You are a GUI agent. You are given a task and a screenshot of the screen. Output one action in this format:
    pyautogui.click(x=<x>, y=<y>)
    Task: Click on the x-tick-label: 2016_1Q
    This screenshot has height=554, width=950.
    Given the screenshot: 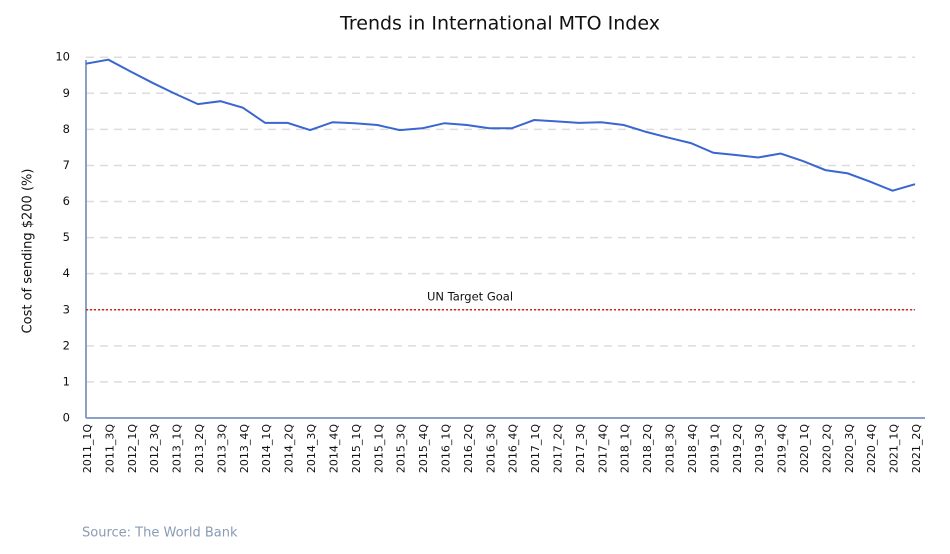 What is the action you would take?
    pyautogui.click(x=445, y=448)
    